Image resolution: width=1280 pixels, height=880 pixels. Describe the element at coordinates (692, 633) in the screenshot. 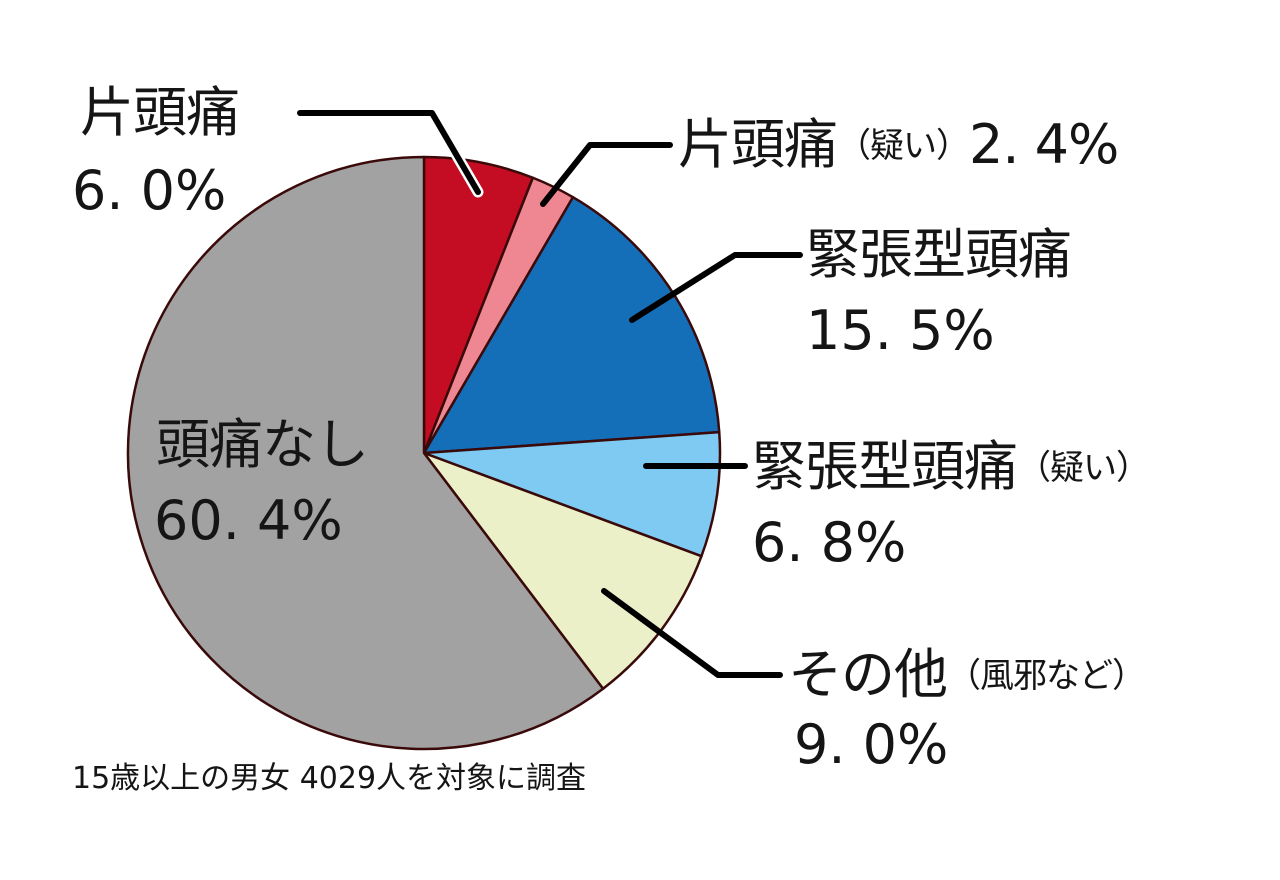

I see `leader-line-other` at that location.